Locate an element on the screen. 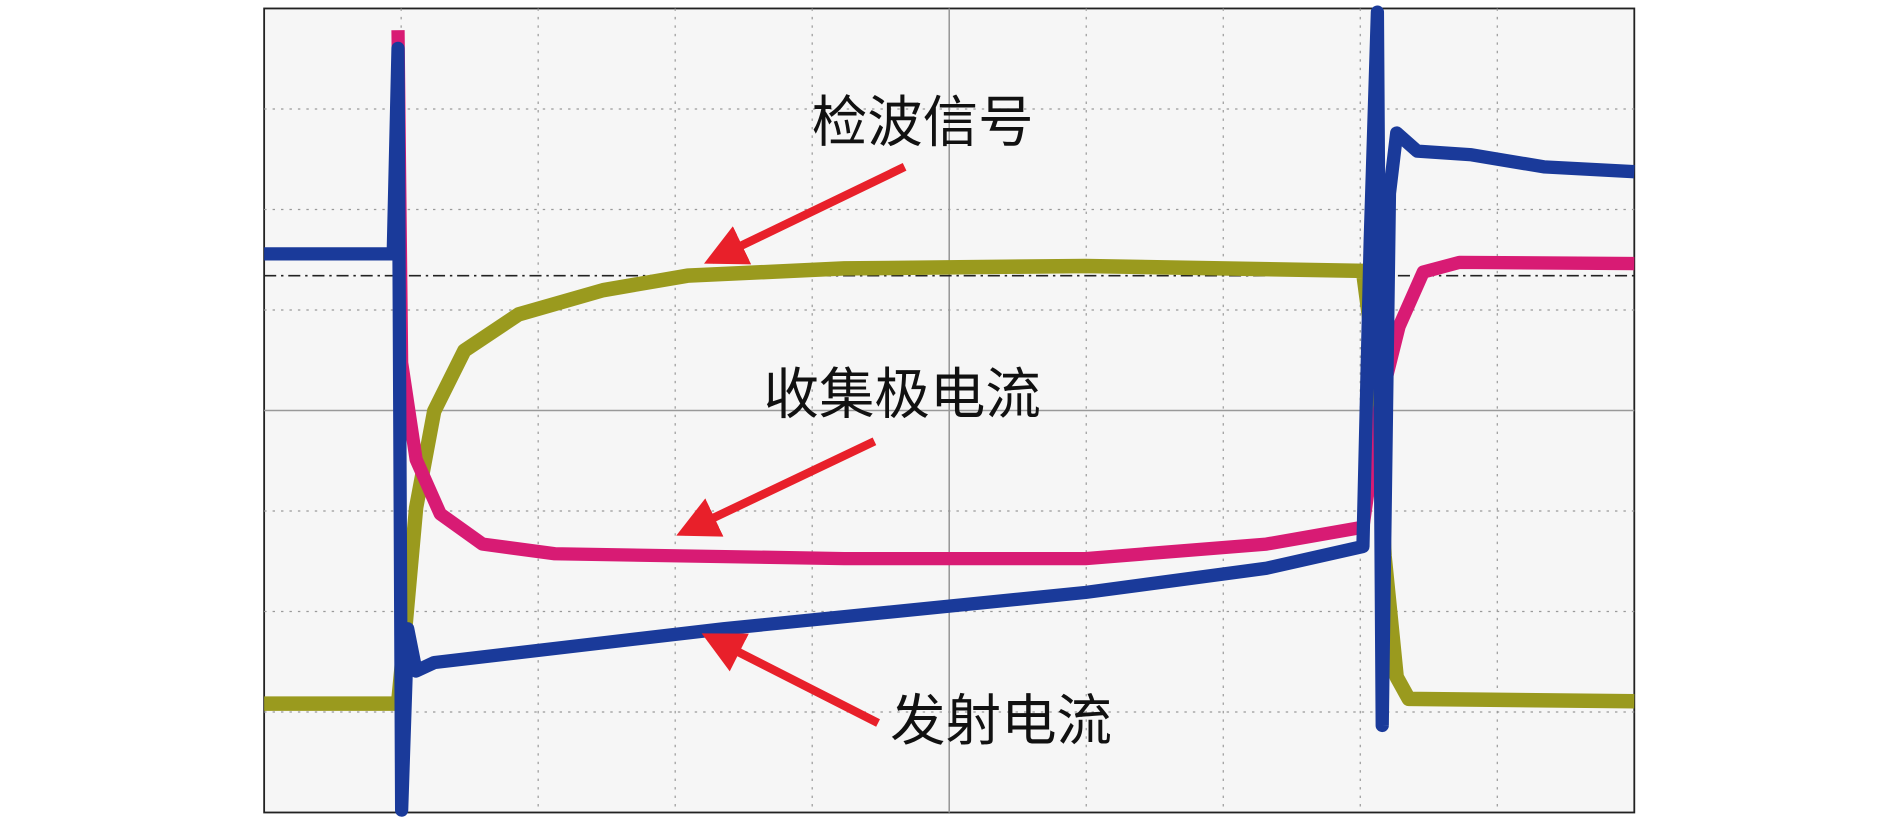 This screenshot has width=1890, height=827. annotation-label: 收集极电流 is located at coordinates (902, 394).